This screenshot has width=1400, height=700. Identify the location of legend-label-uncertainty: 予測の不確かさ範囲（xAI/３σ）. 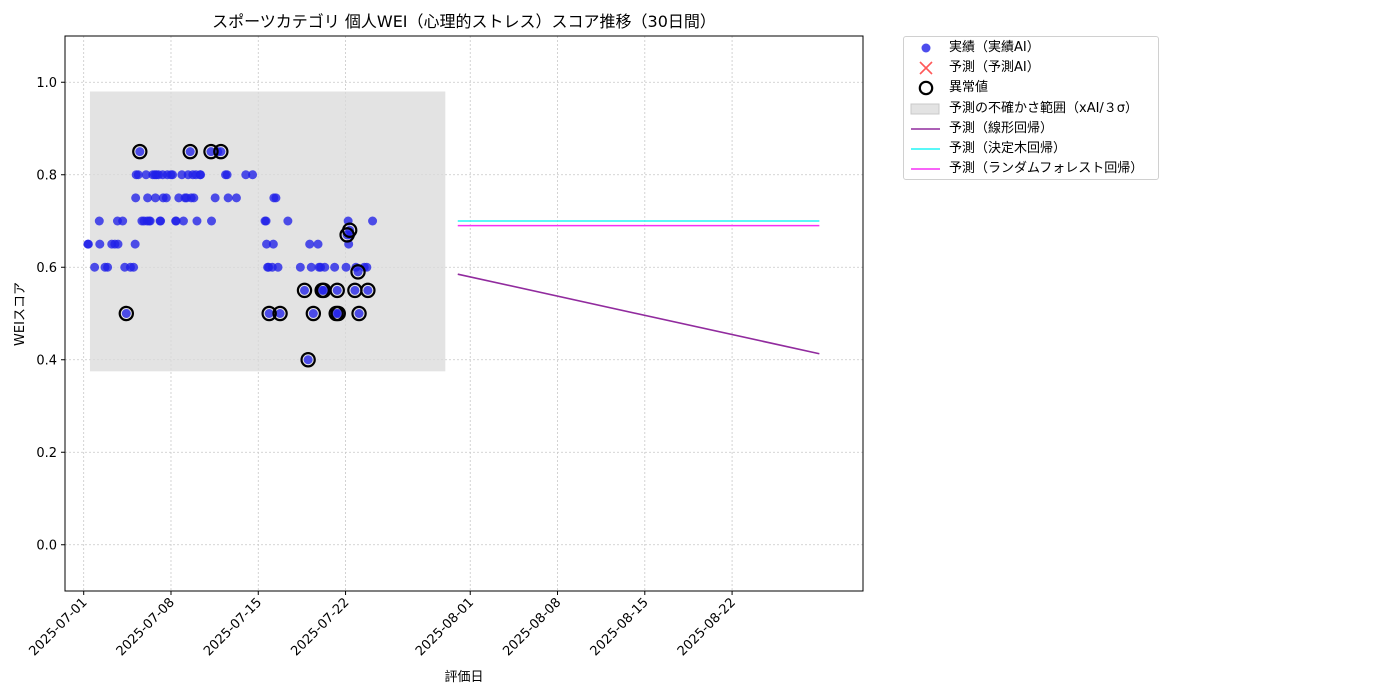
(1044, 108).